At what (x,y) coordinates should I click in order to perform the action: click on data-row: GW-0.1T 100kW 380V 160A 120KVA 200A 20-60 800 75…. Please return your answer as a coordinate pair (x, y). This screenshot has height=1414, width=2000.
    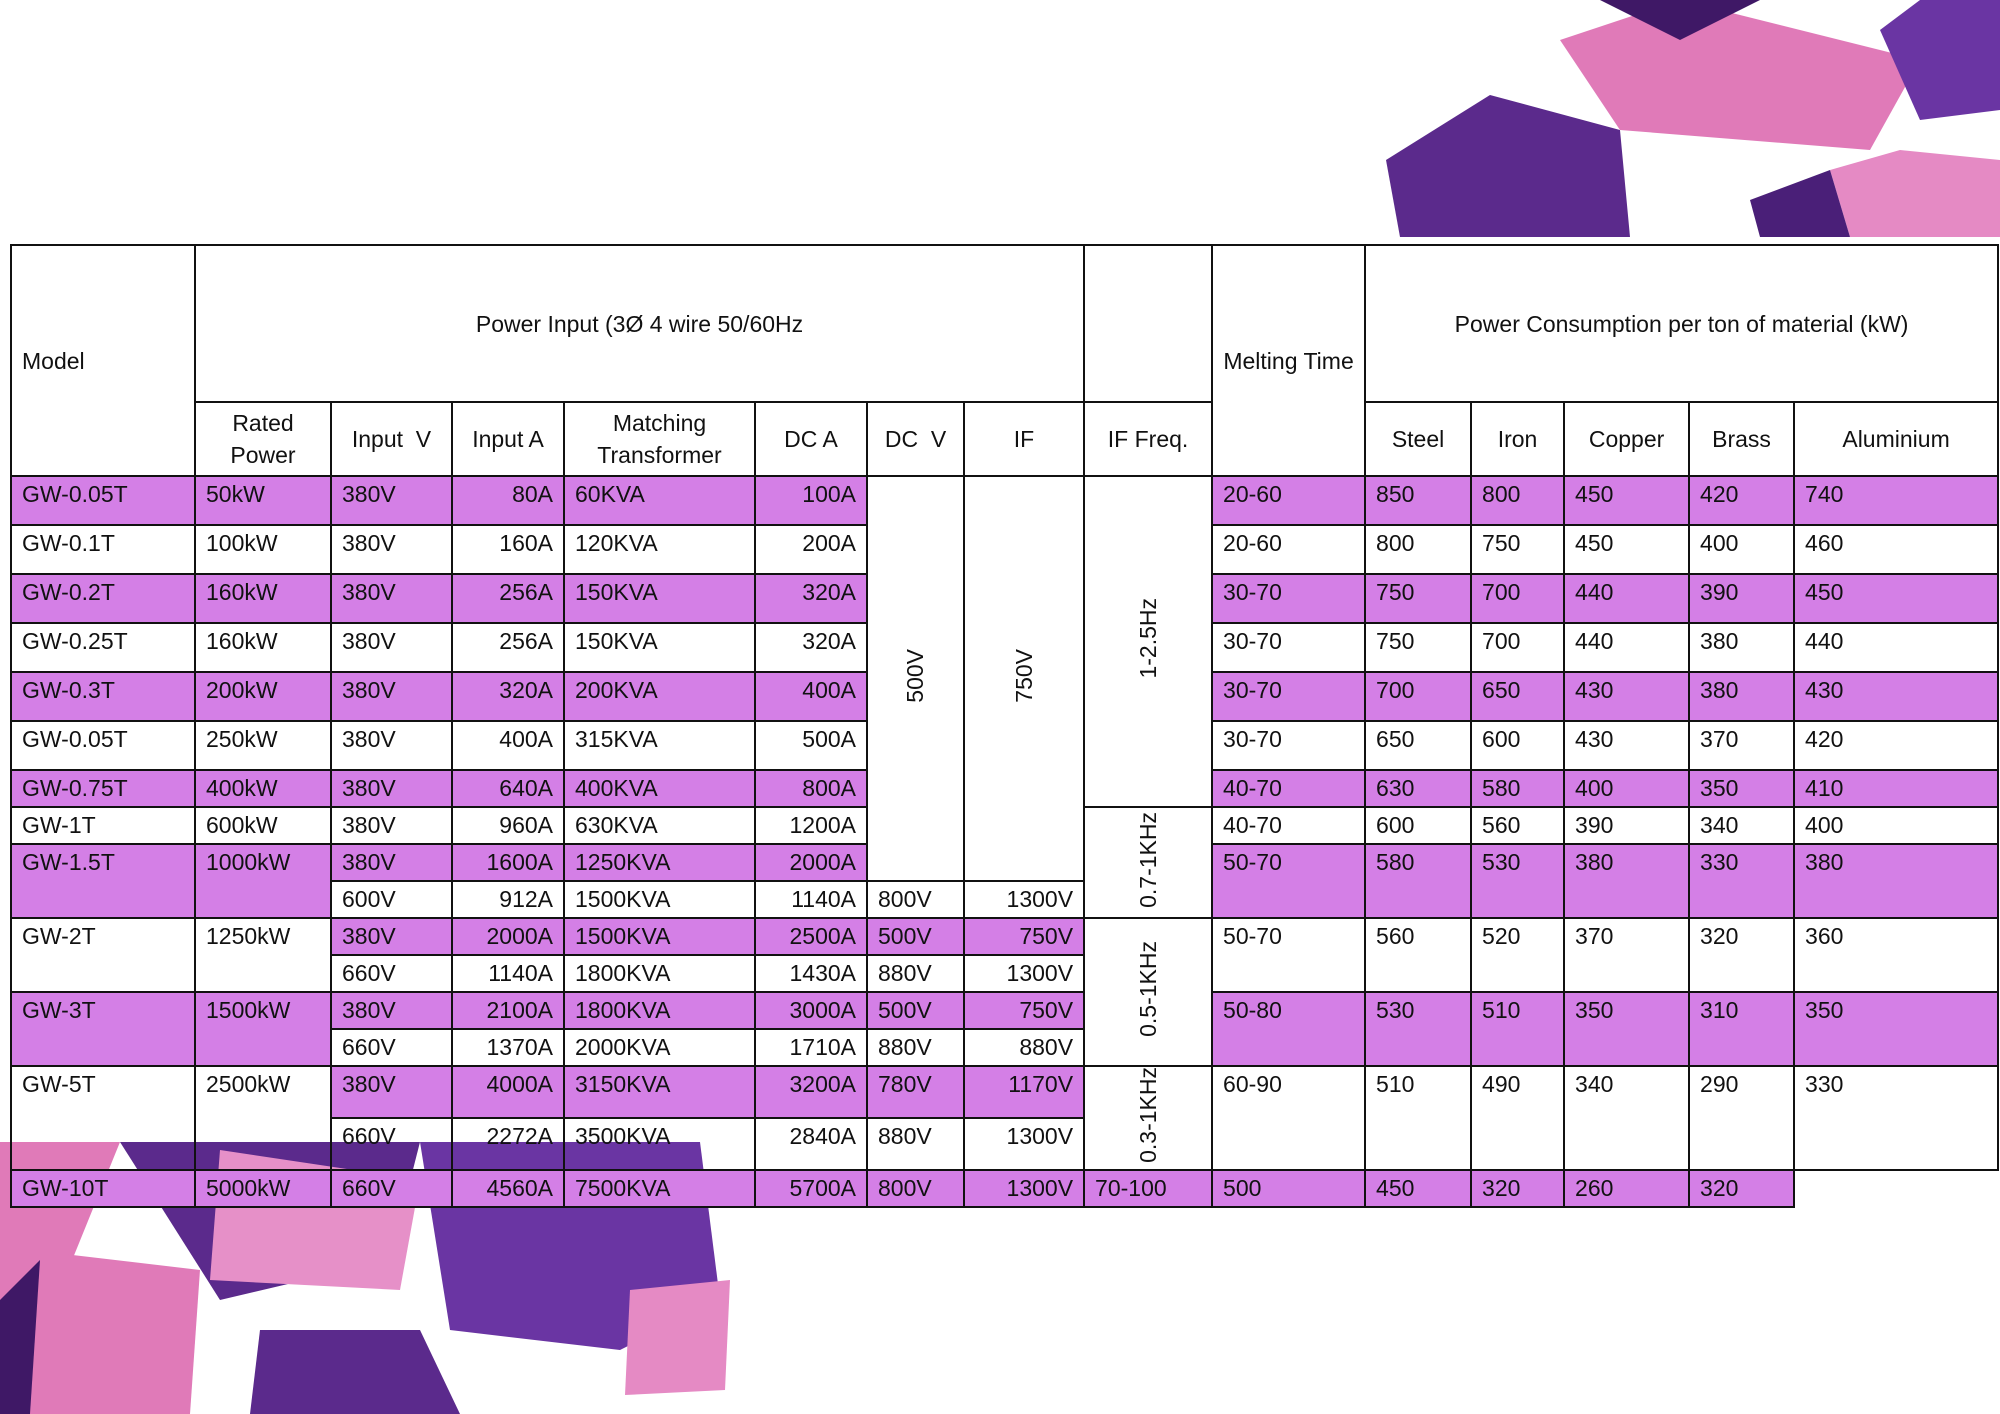
    Looking at the image, I should click on (1005, 549).